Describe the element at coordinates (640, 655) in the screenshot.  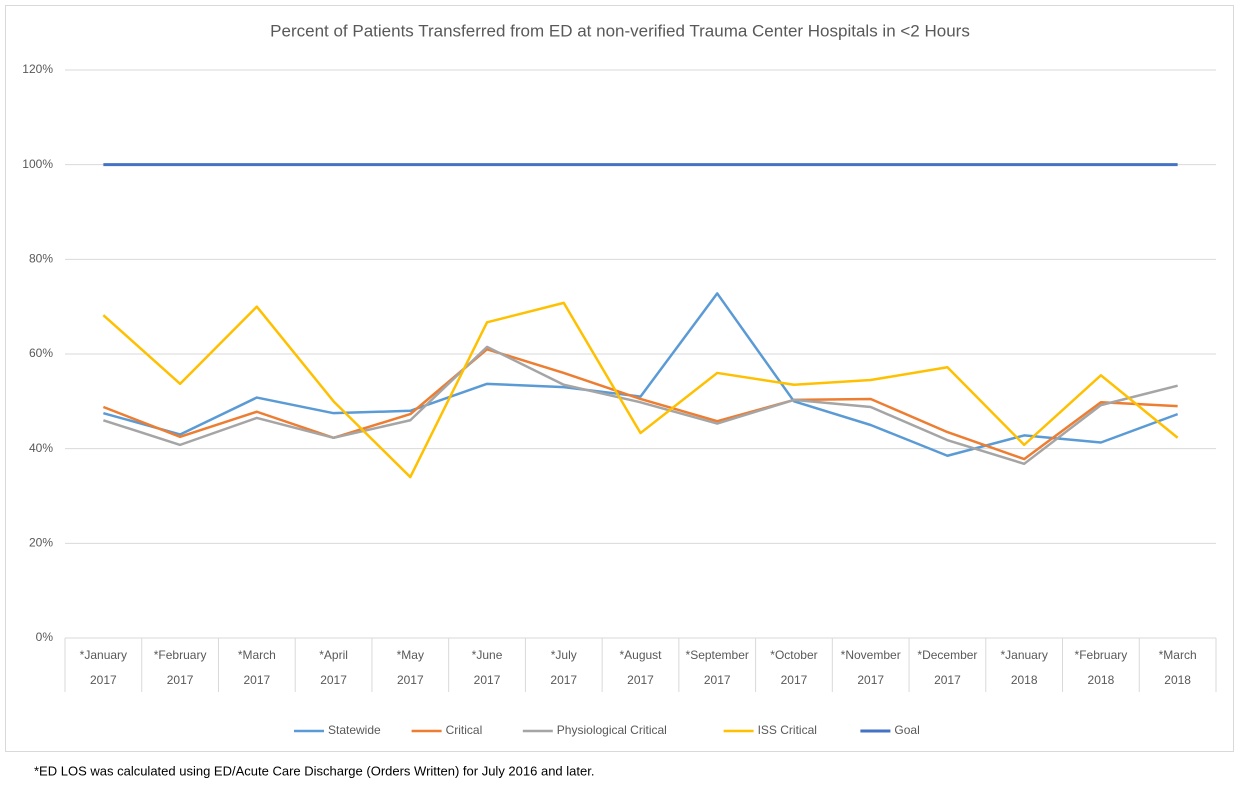
I see `x-tick-label: *August` at that location.